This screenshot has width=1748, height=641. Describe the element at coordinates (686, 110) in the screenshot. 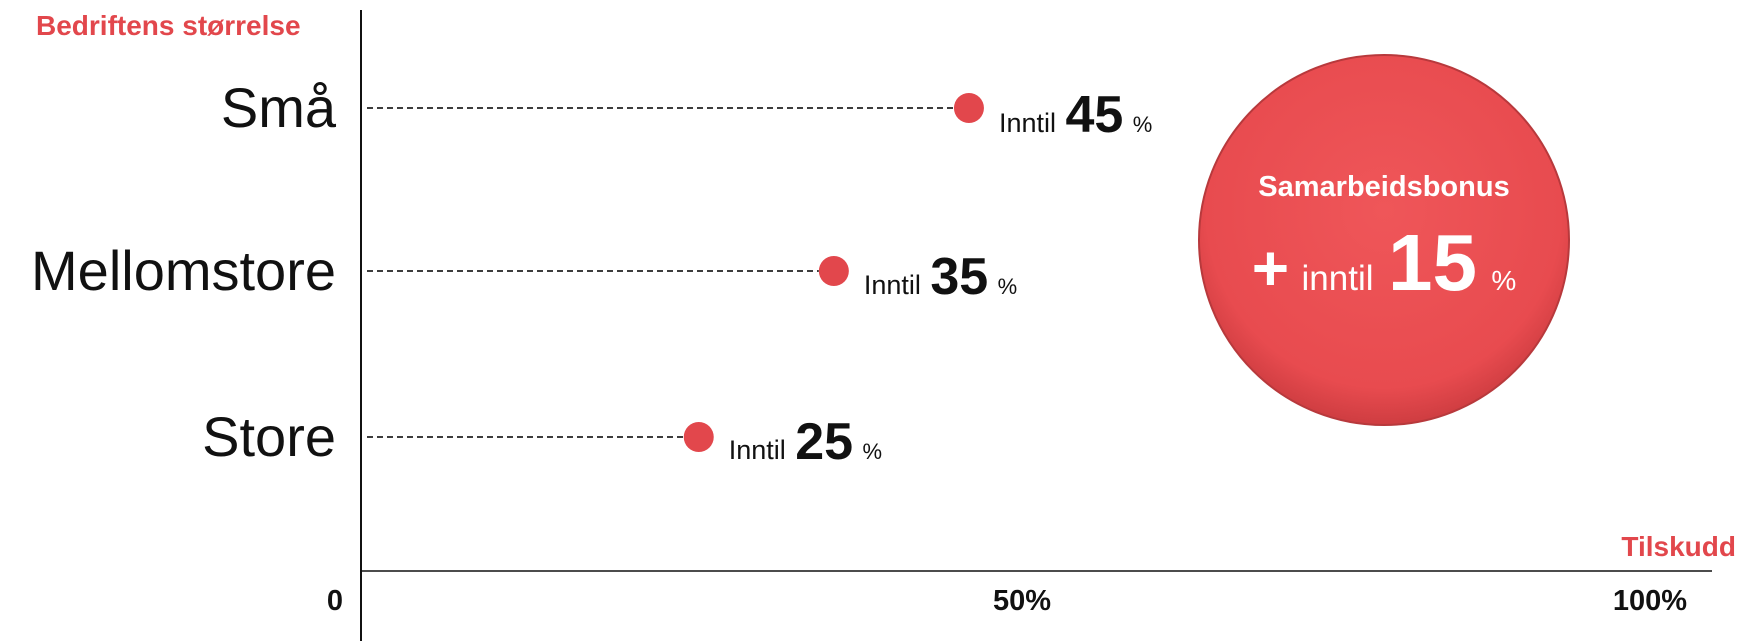

I see `category-row-0: Små Inntil 45 %` at that location.